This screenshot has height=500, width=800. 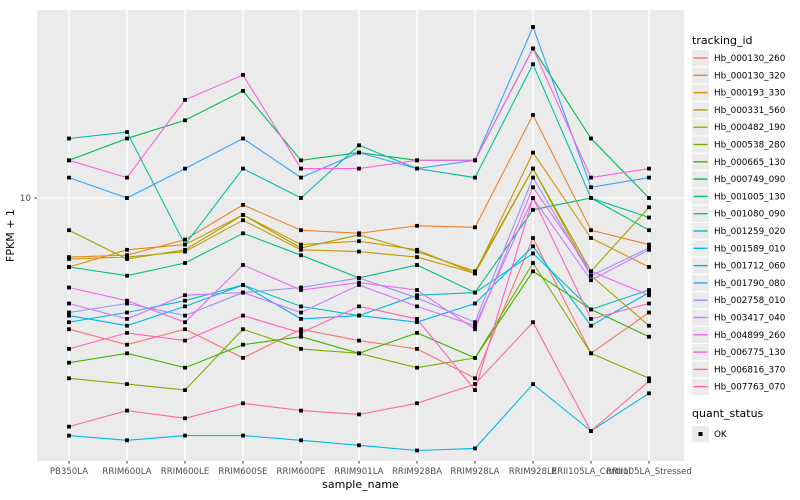 What do you see at coordinates (739, 231) in the screenshot?
I see `legend-item-Hb_001259_020: Hb_001259_020` at bounding box center [739, 231].